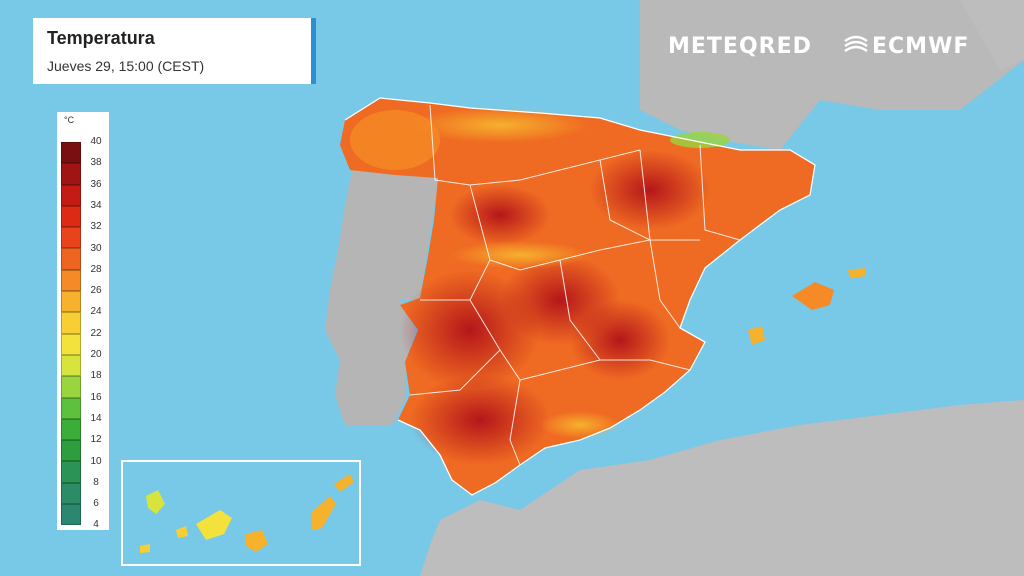  What do you see at coordinates (96, 461) in the screenshot?
I see `legend-tick-label: 10` at bounding box center [96, 461].